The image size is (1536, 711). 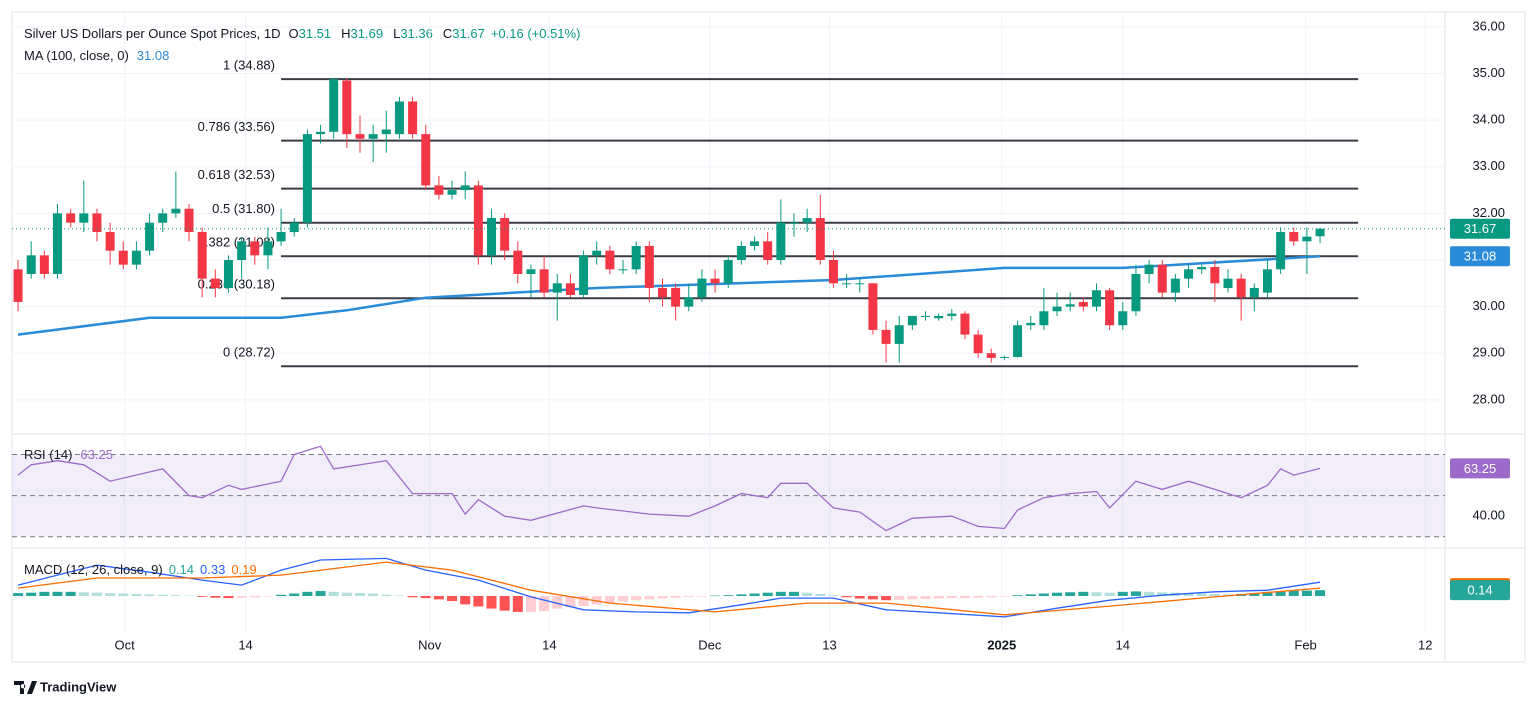 What do you see at coordinates (669, 295) in the screenshot?
I see `moving-average` at bounding box center [669, 295].